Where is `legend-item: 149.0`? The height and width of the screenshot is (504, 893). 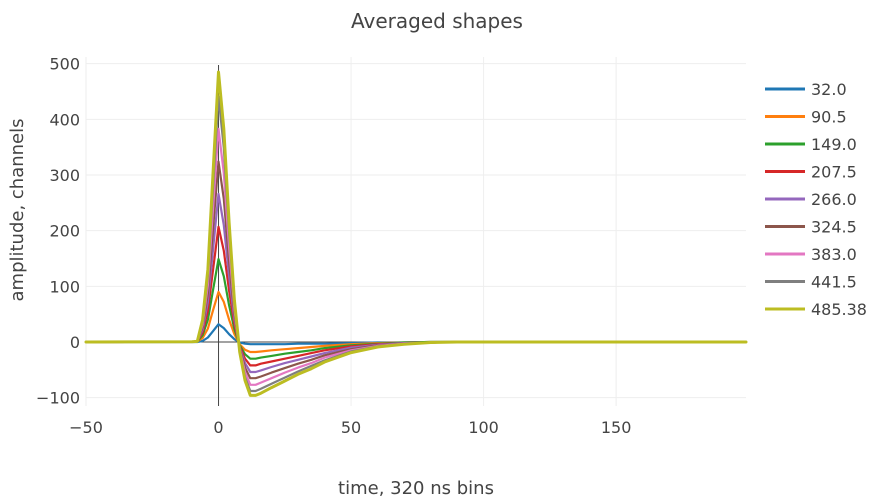 legend-item: 149.0 is located at coordinates (811, 144).